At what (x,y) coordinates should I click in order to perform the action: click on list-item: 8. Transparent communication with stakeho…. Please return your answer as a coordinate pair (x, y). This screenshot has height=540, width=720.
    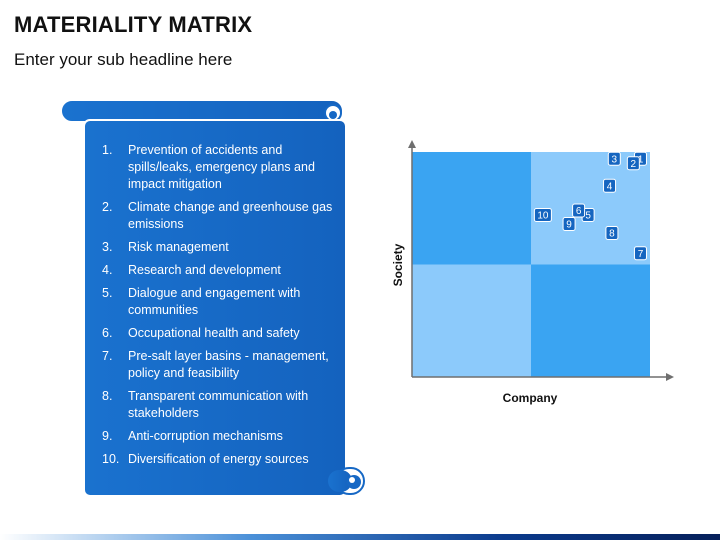
    Looking at the image, I should click on (218, 405).